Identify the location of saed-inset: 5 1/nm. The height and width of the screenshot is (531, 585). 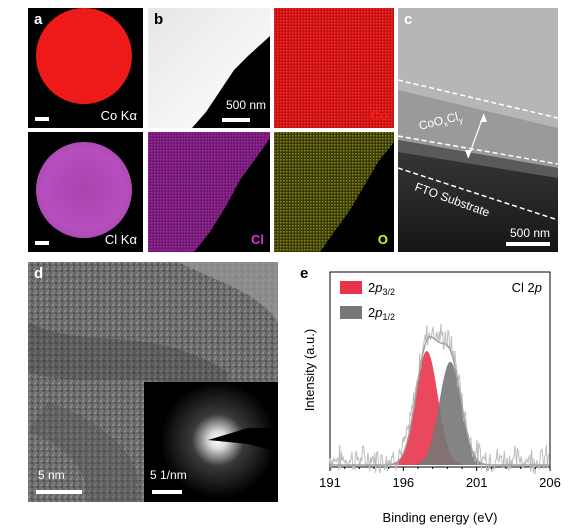
(211, 442).